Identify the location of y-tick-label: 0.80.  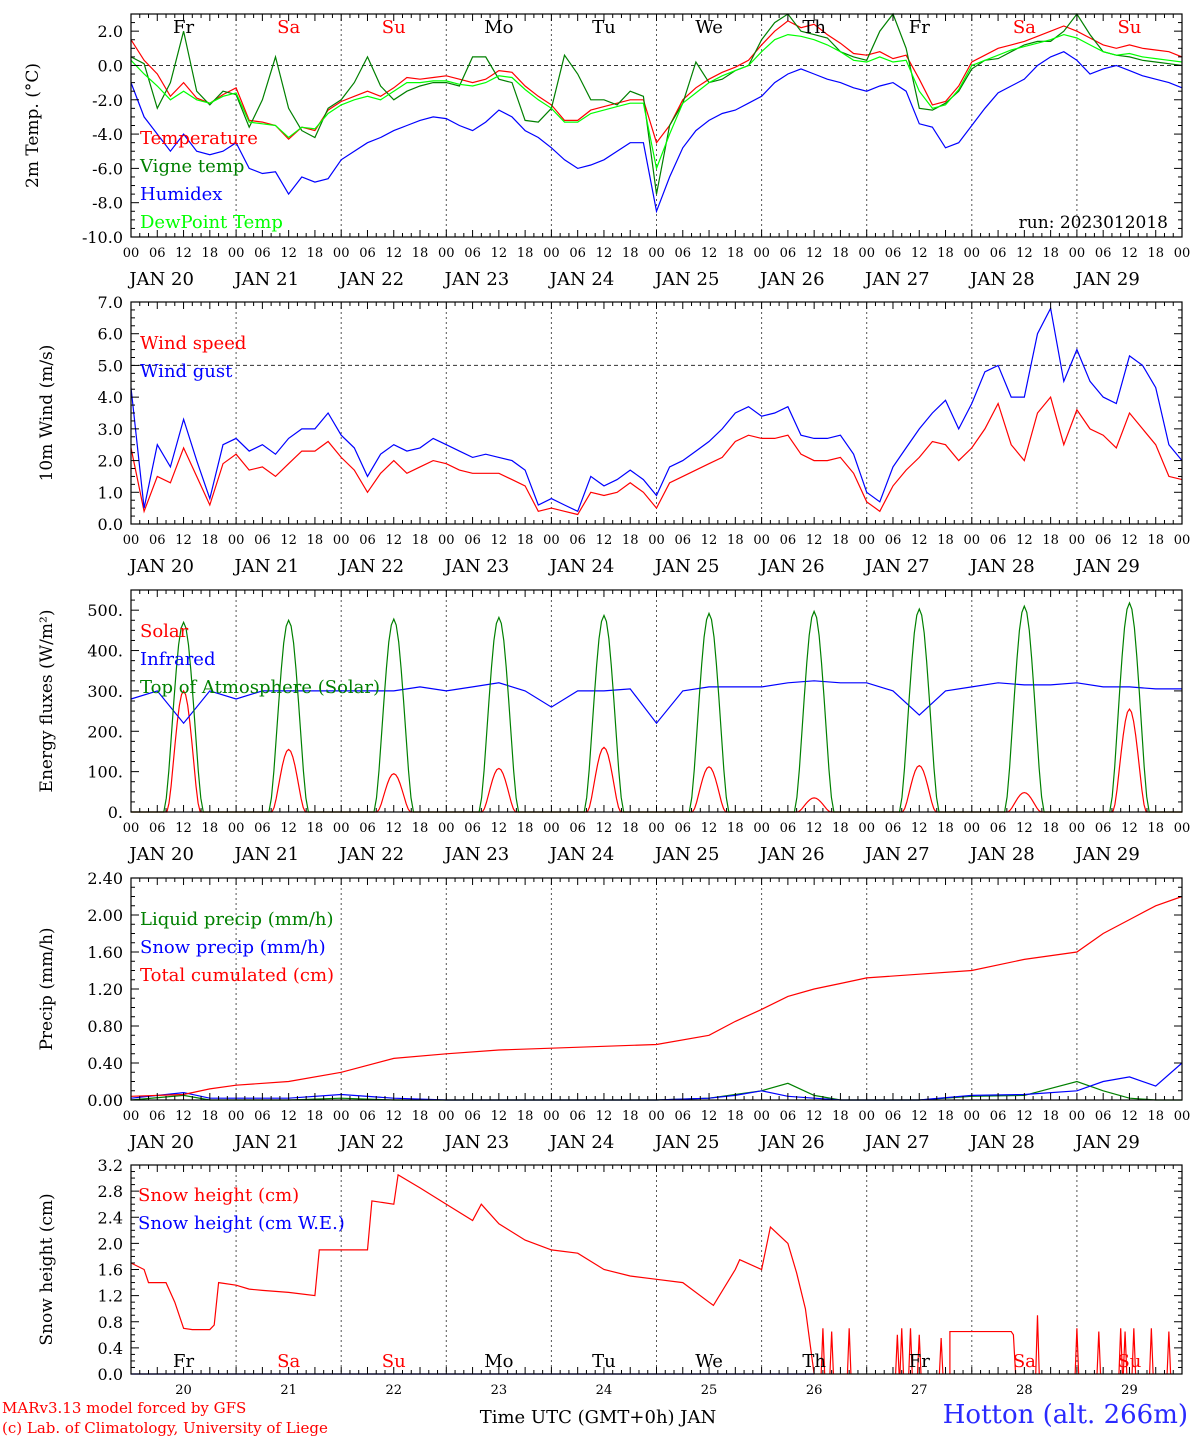
(105, 1026).